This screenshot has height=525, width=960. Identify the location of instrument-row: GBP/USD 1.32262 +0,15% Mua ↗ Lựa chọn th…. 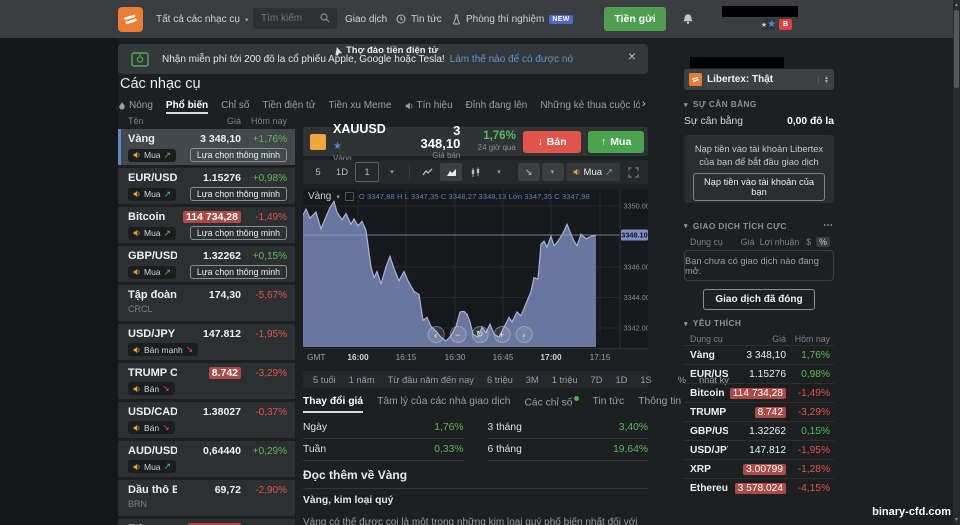
(206, 264).